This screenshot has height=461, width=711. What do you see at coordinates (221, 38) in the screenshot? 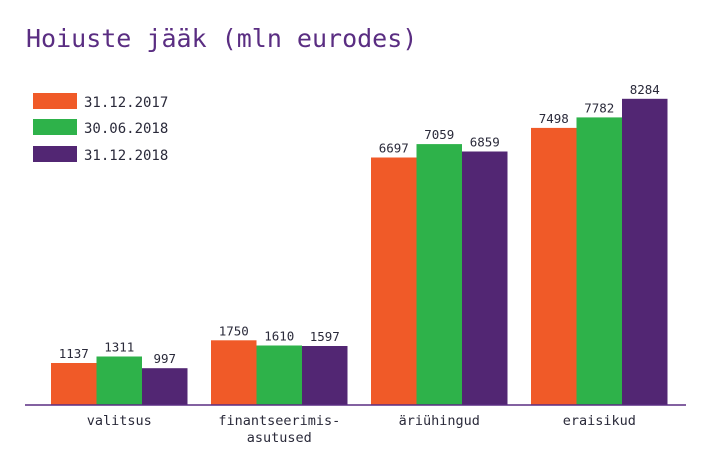
I see `chart-title: Hoiuste jääk (mln eurodes)` at bounding box center [221, 38].